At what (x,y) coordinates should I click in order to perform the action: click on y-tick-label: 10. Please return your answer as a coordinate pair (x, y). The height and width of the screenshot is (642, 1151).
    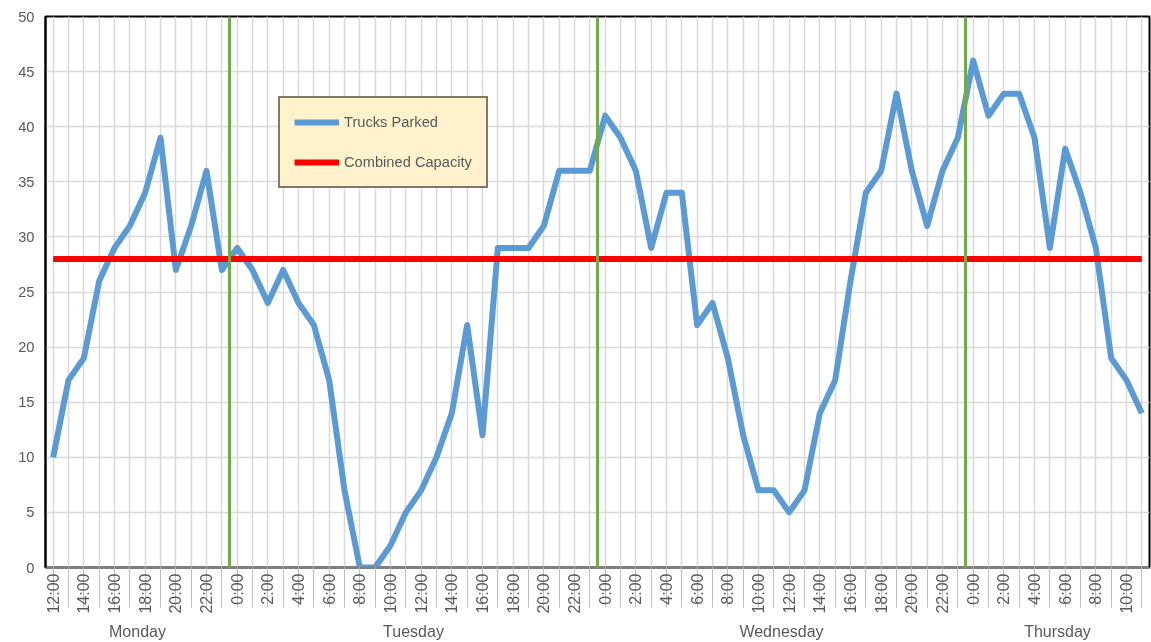
    Looking at the image, I should click on (26, 457).